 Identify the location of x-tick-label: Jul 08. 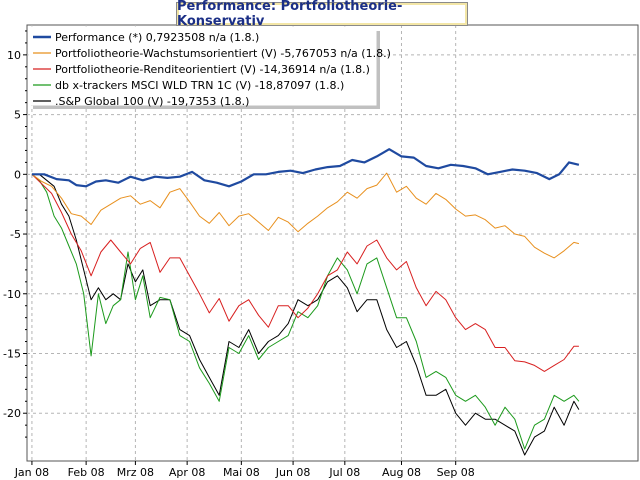
(344, 472).